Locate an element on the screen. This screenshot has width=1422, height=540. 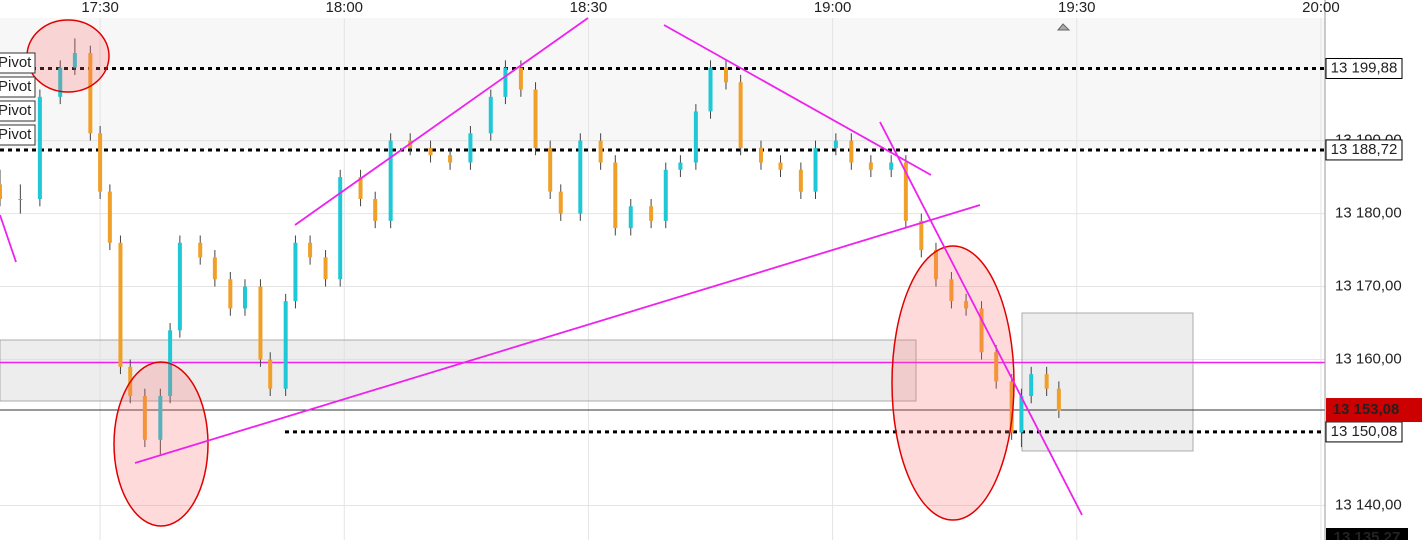
last-price-box is located at coordinates (1374, 410).